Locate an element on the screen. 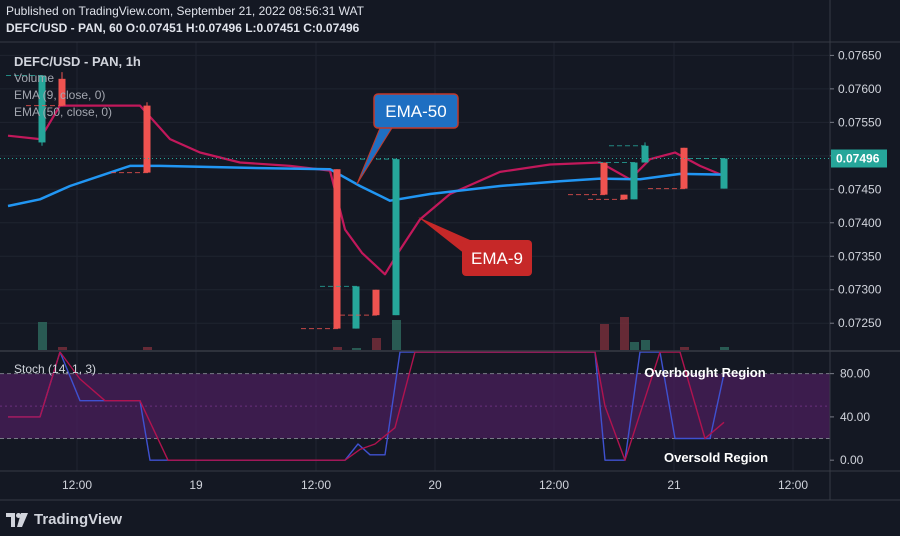  ema-50-callout-label: EMA-50 is located at coordinates (415, 111).